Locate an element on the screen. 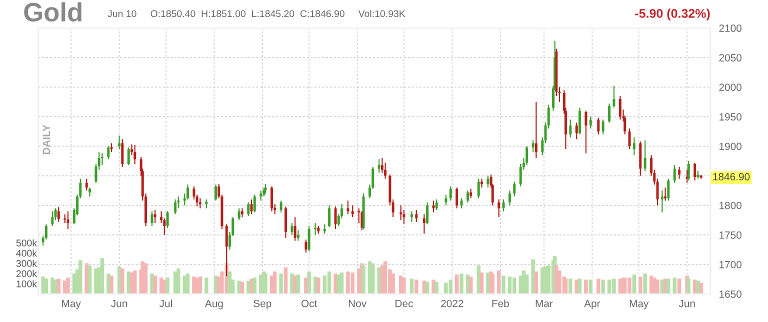 The width and height of the screenshot is (768, 322). y-tick-label: 1700 is located at coordinates (731, 264).